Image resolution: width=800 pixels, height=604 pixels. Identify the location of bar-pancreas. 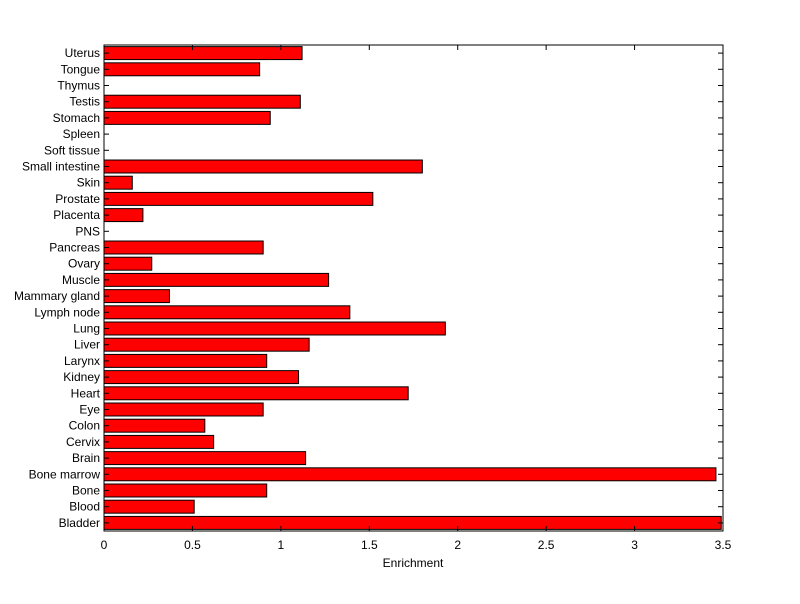
(183, 247).